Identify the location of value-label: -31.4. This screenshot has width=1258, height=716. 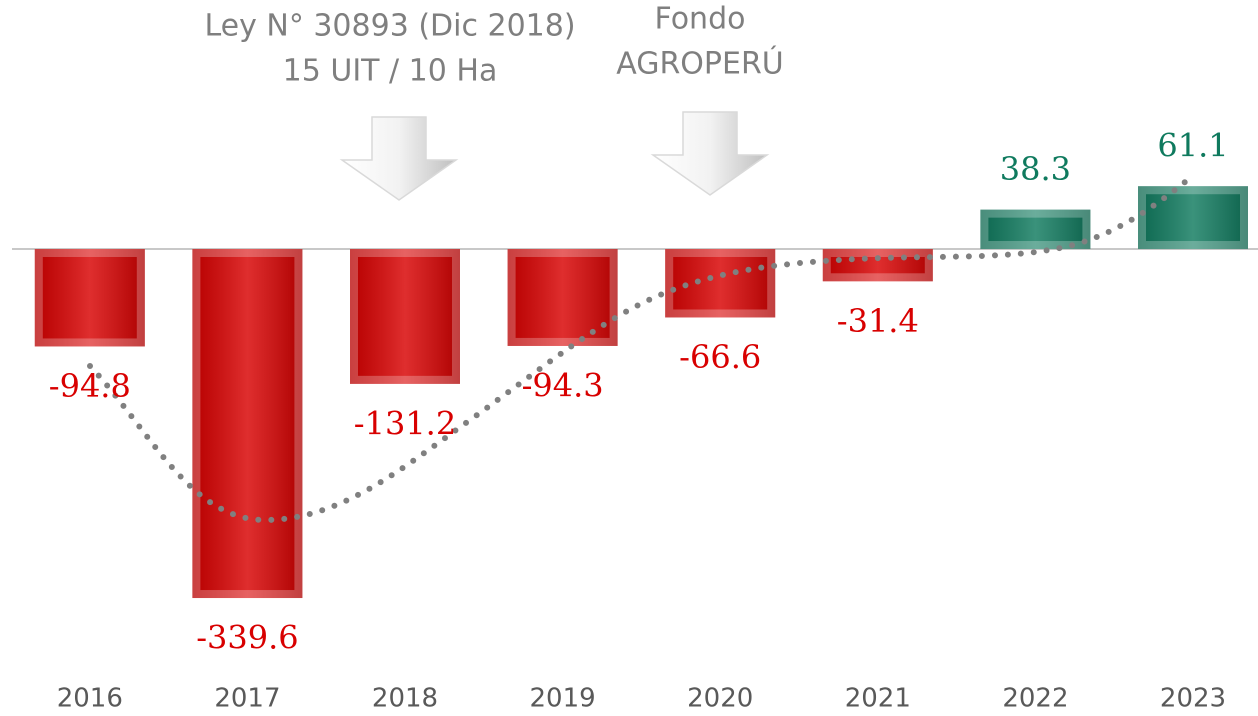
(878, 321).